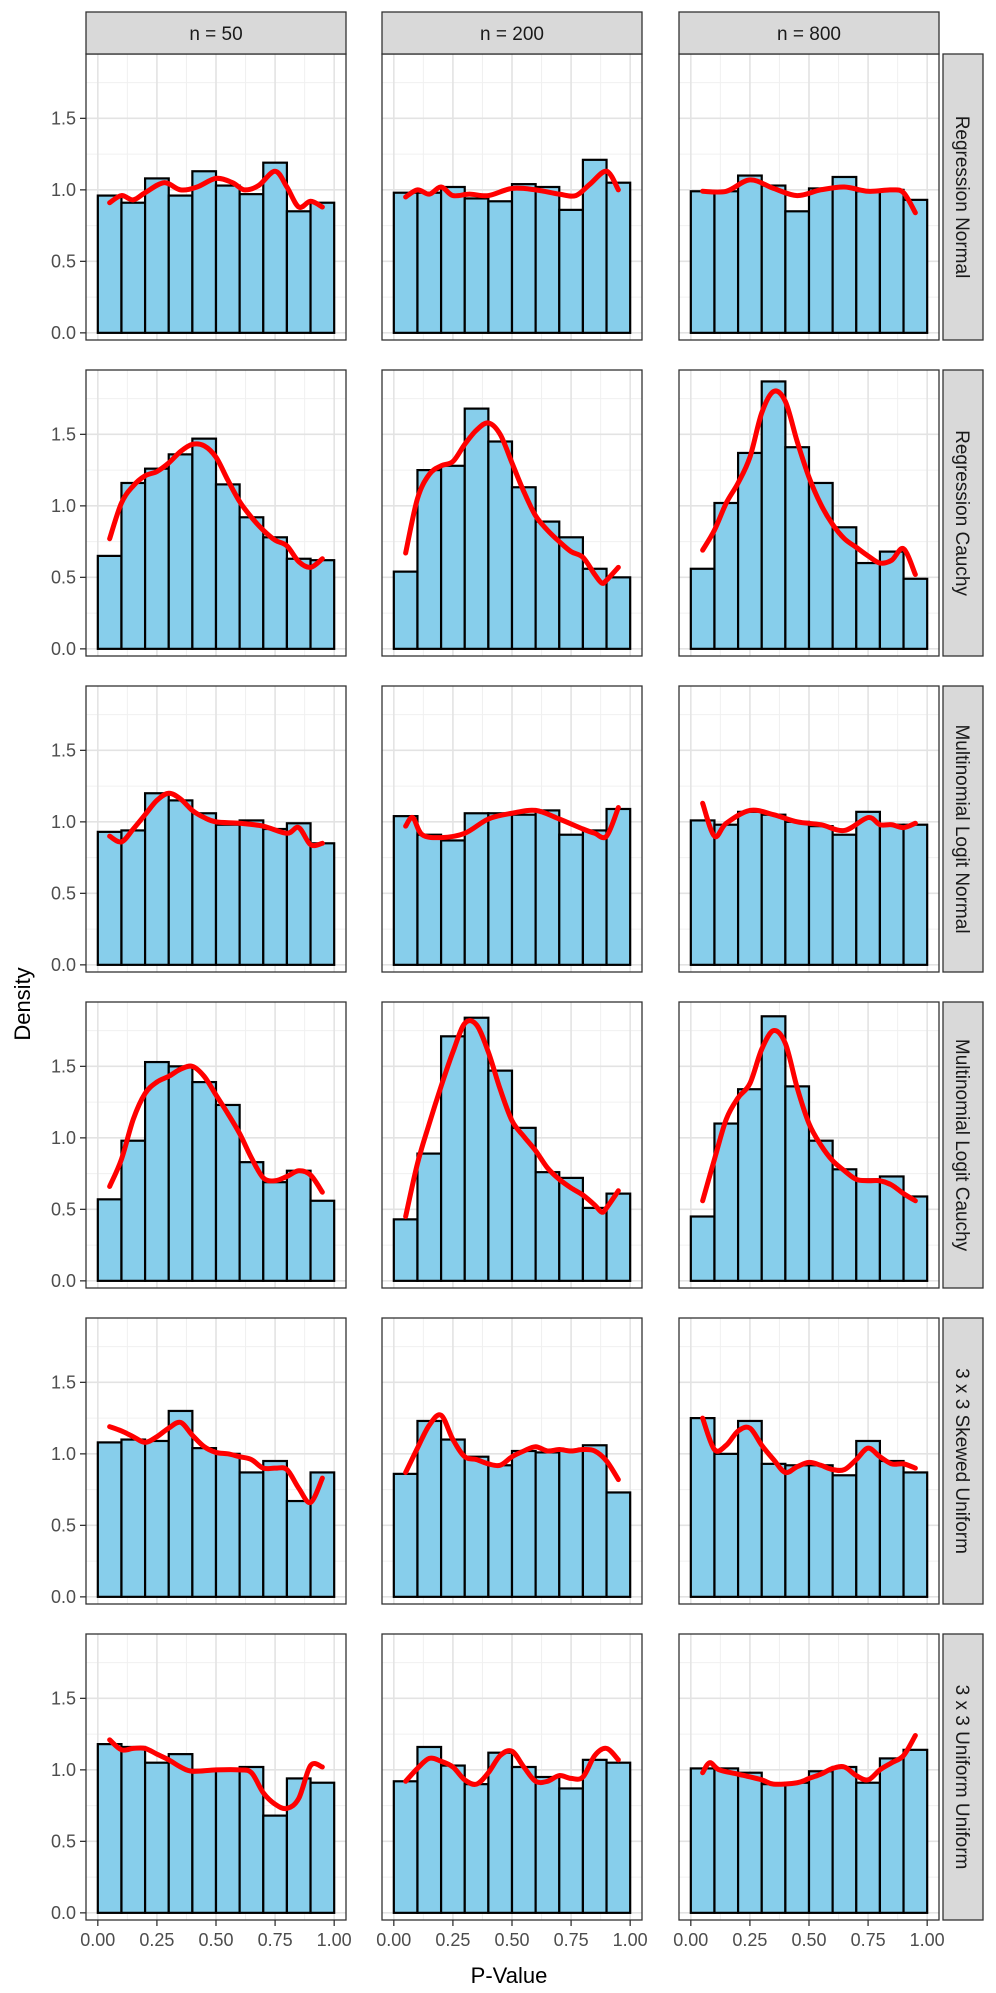 This screenshot has width=996, height=1993. I want to click on panel-r5-c3, so click(809, 1461).